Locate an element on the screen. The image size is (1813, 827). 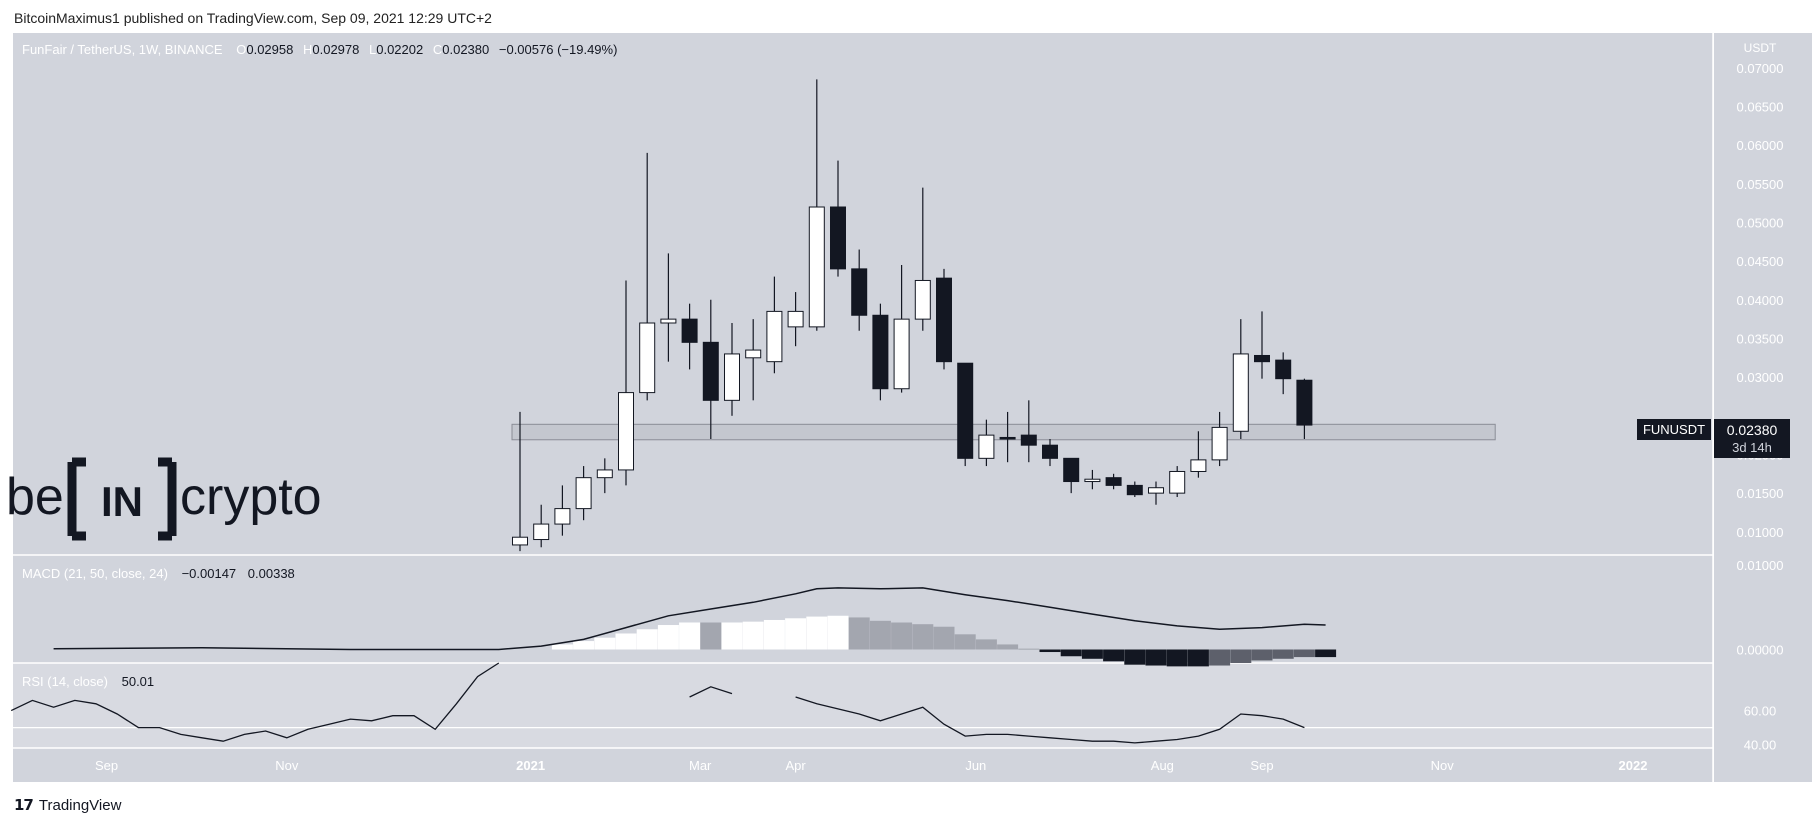
macd-value-1: −0.00147 is located at coordinates (209, 573).